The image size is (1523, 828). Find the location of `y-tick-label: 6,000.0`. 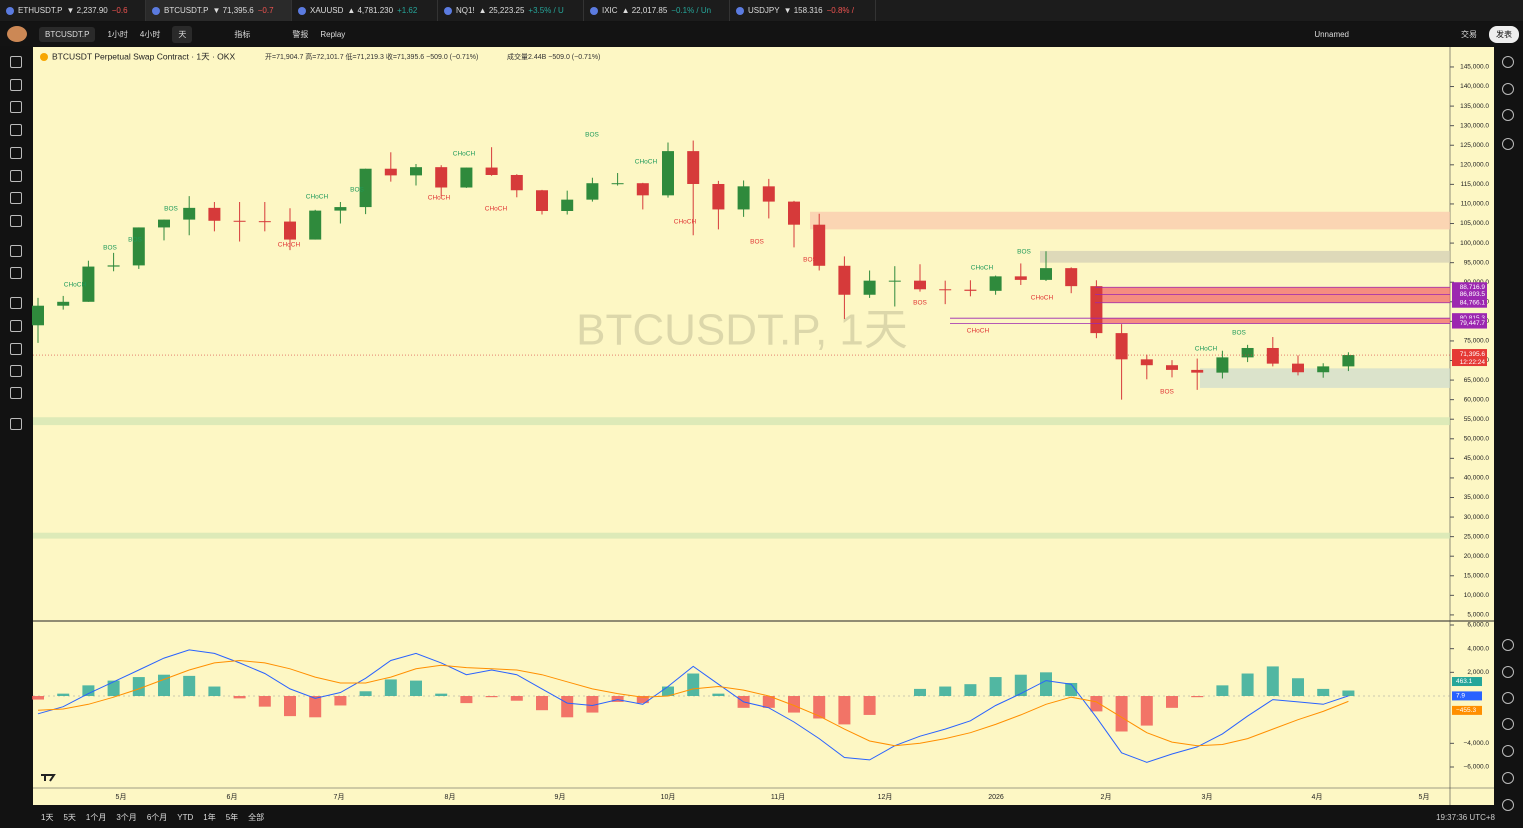

y-tick-label: 6,000.0 is located at coordinates (1478, 625).